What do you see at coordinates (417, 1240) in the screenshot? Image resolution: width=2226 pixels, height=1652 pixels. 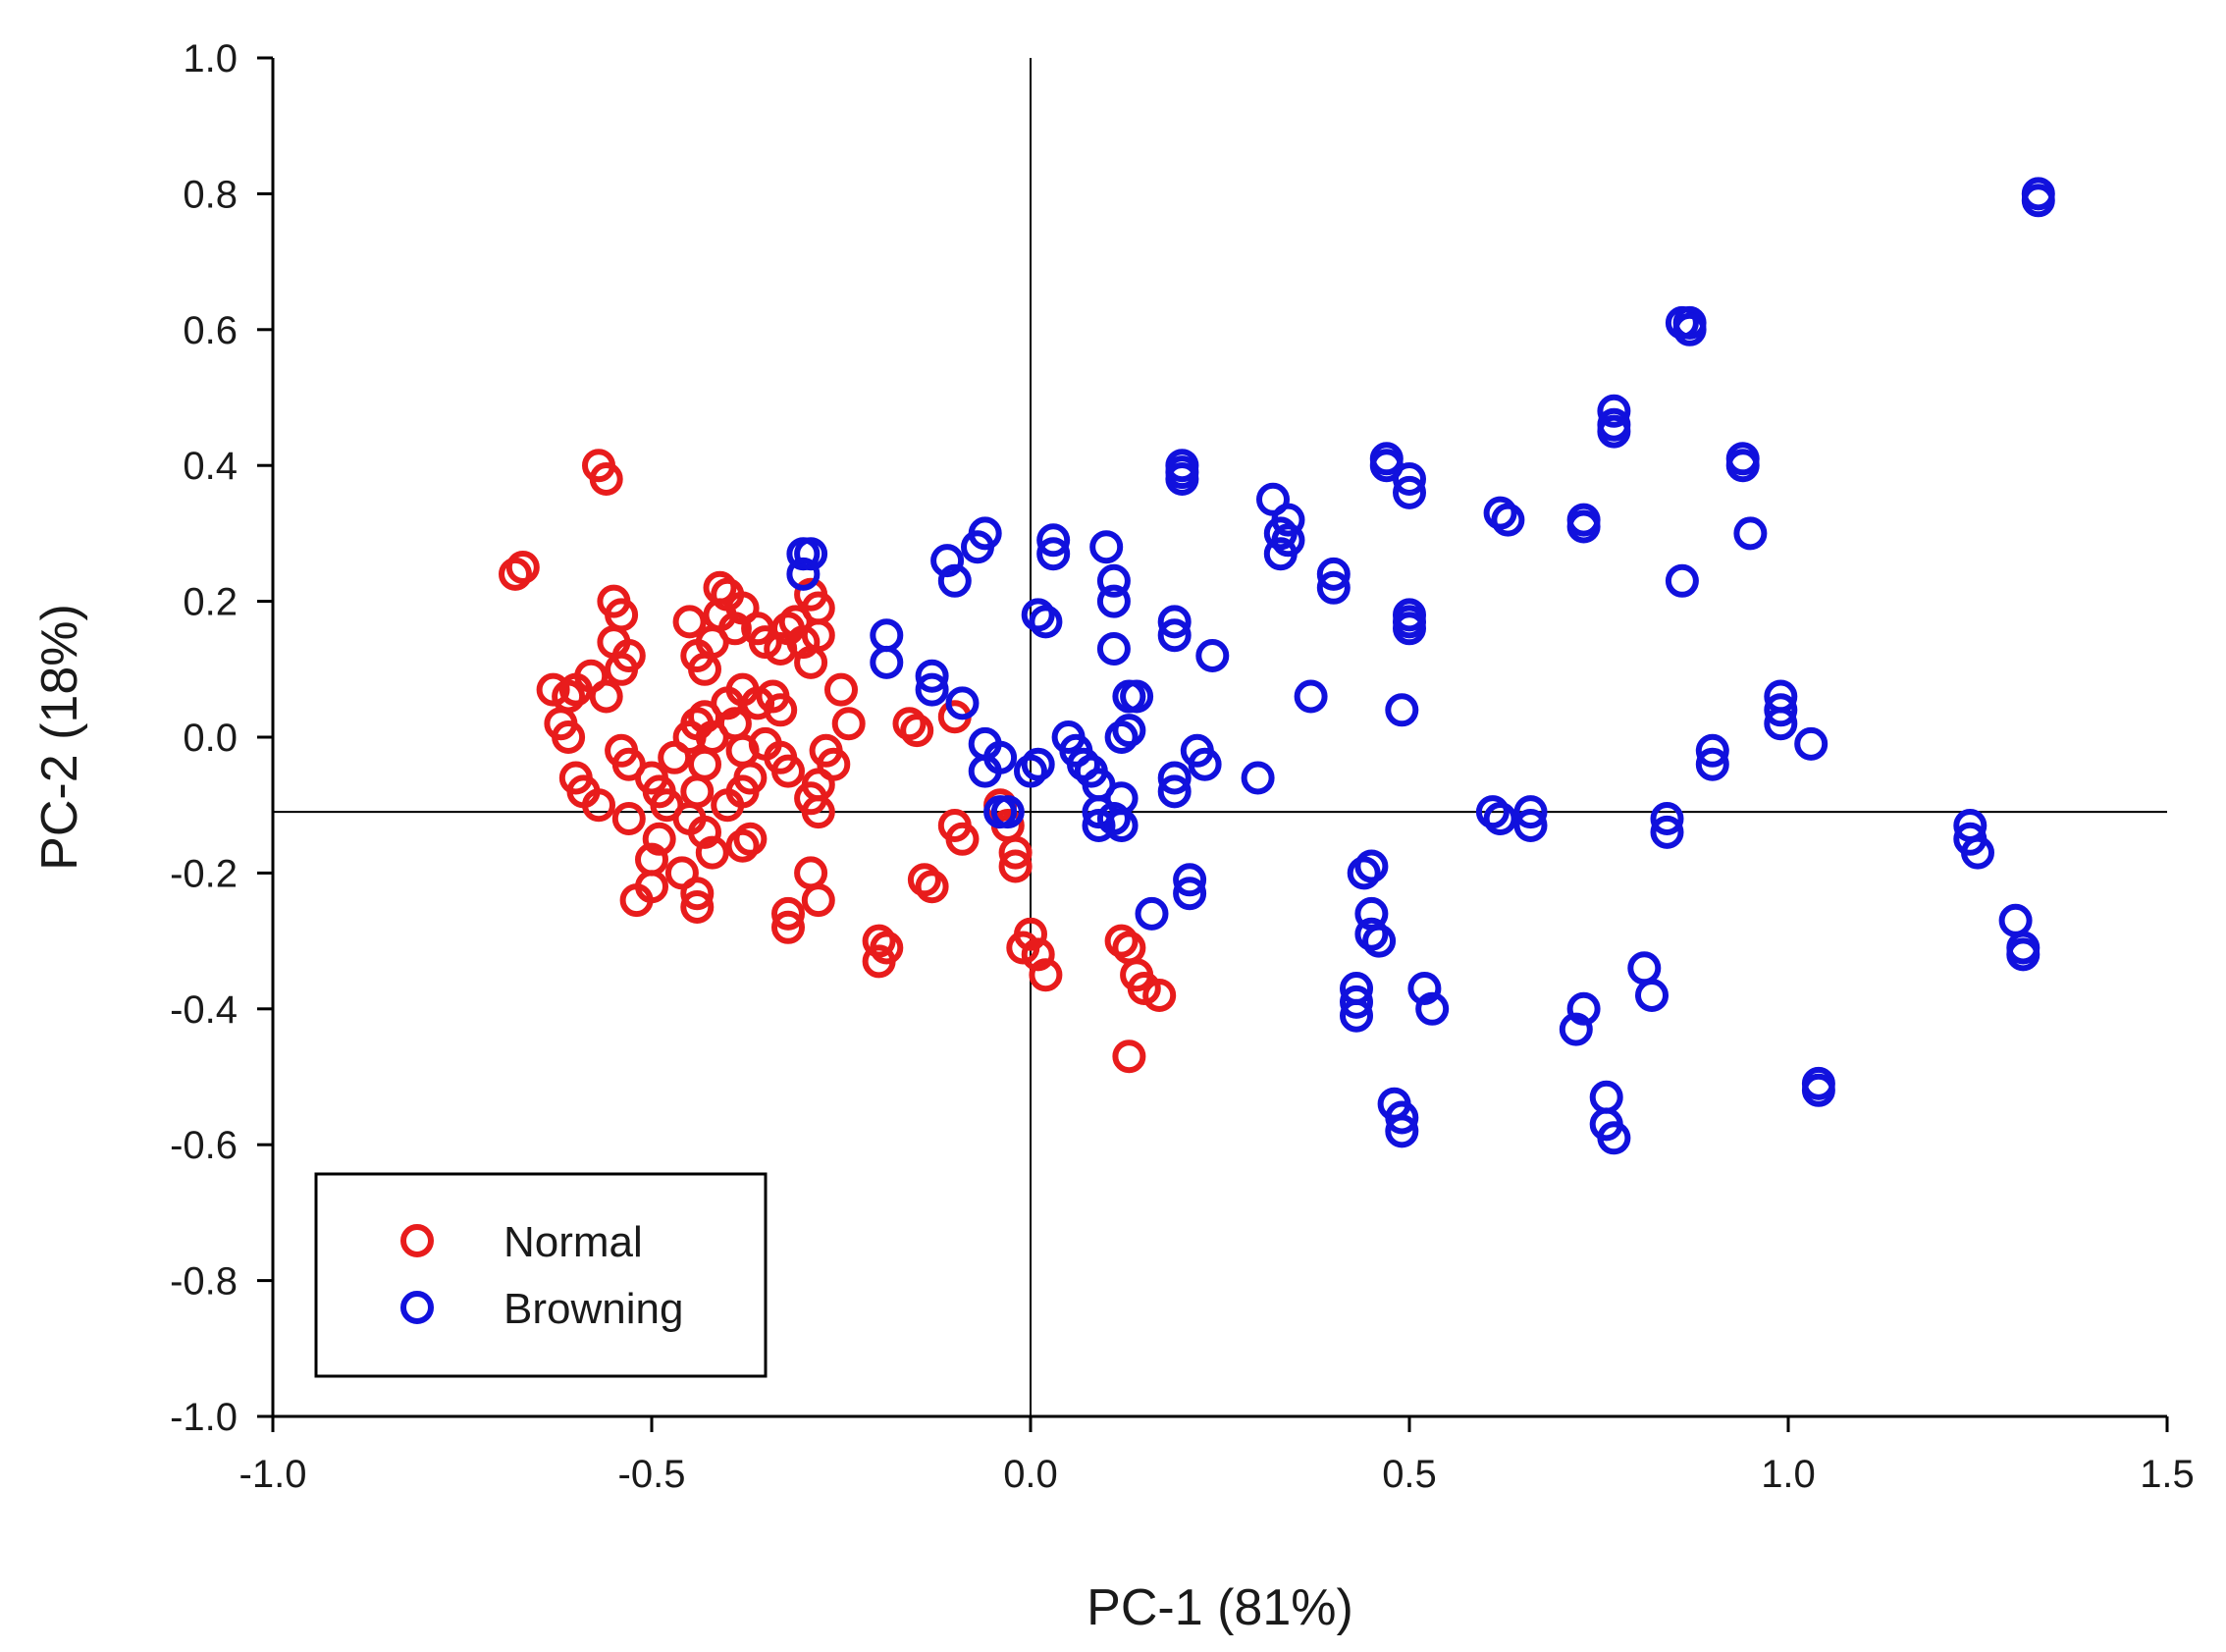 I see `legend-marker-normal` at bounding box center [417, 1240].